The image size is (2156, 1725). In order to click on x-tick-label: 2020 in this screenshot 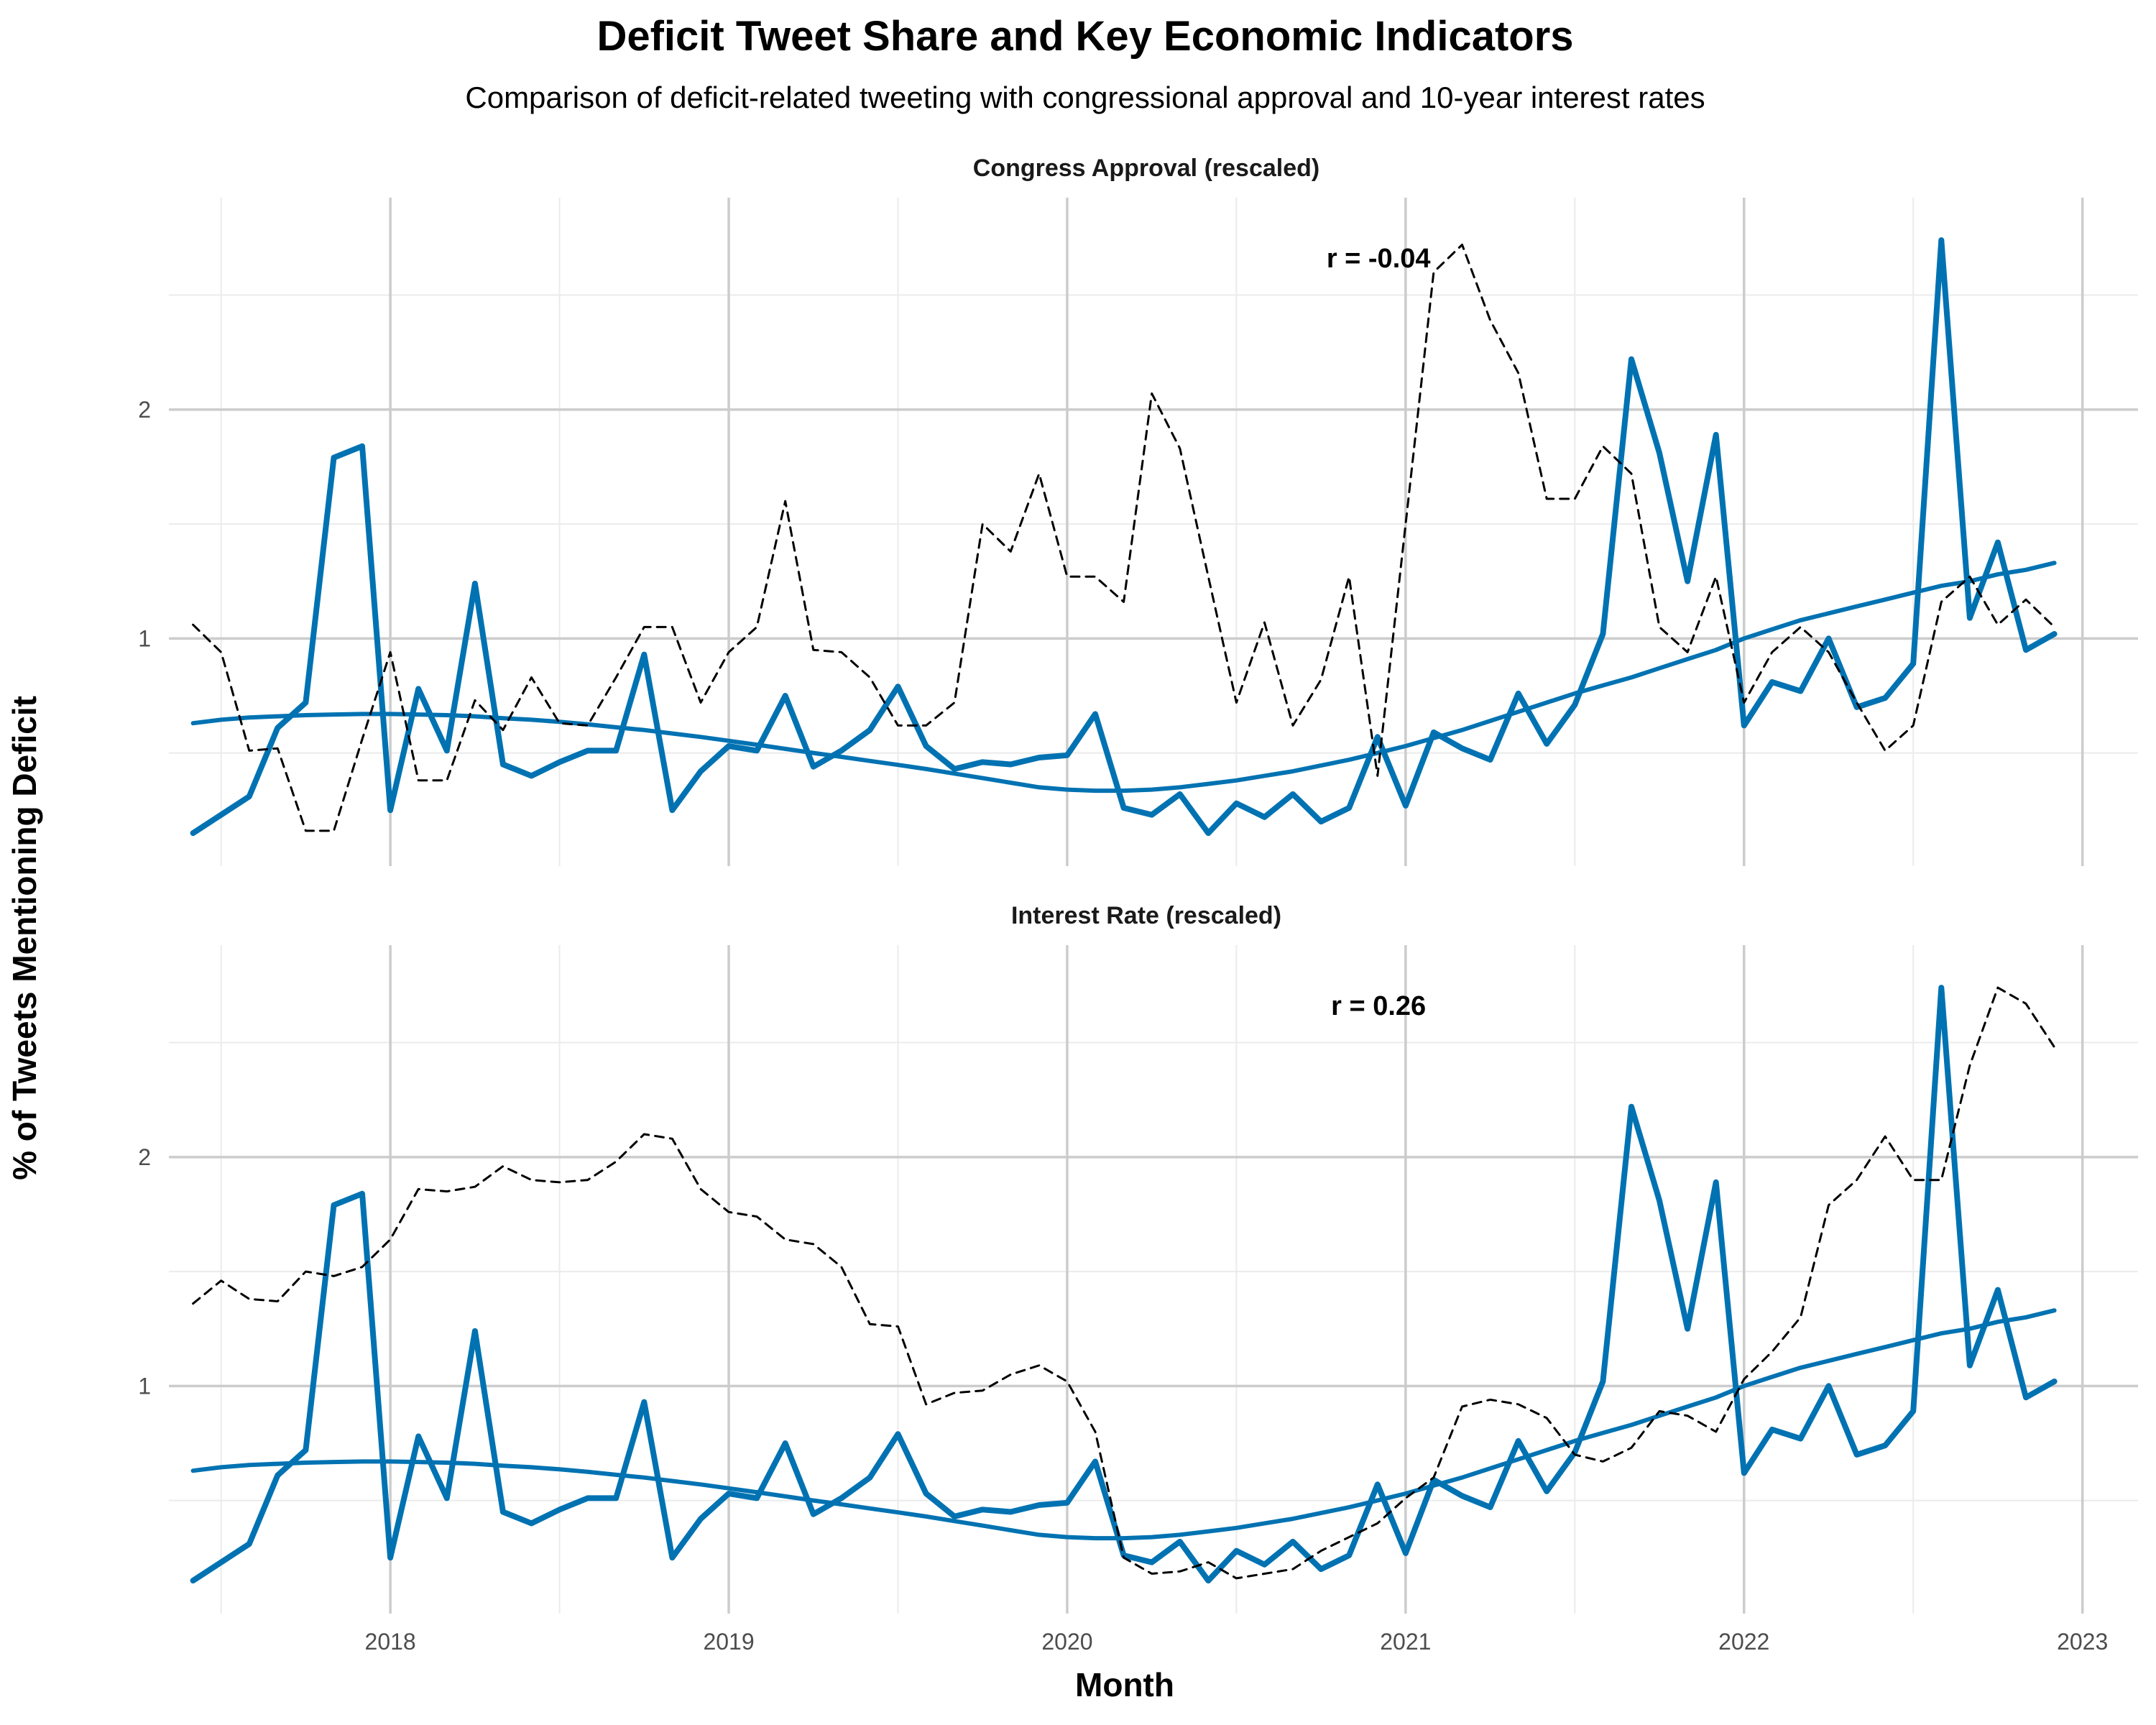, I will do `click(1066, 1642)`.